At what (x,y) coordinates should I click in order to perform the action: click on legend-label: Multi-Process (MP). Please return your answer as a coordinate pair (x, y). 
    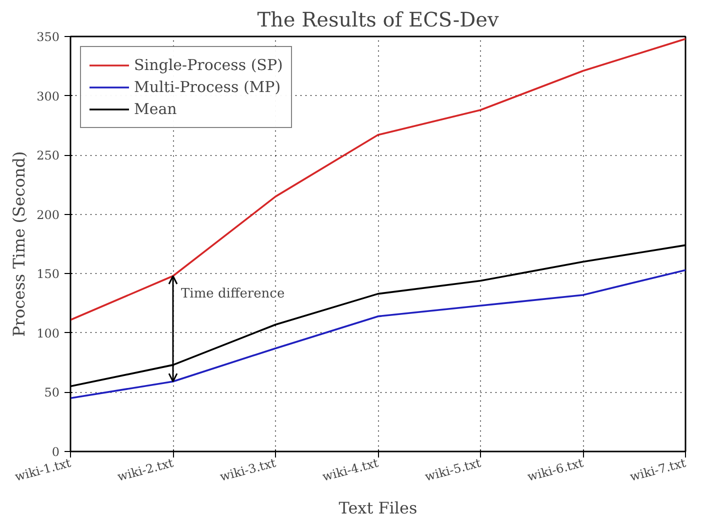
    Looking at the image, I should click on (207, 87).